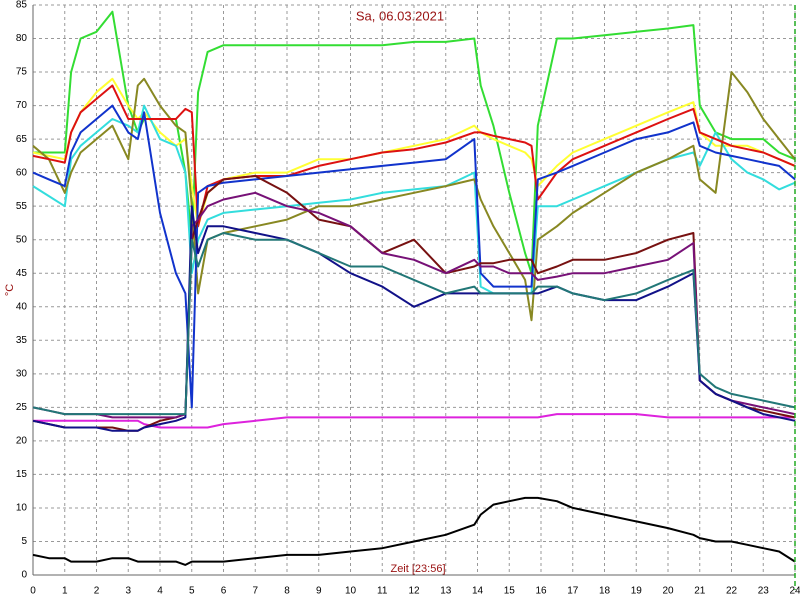  I want to click on chart-title: Sa, 06.03.2021, so click(400, 15).